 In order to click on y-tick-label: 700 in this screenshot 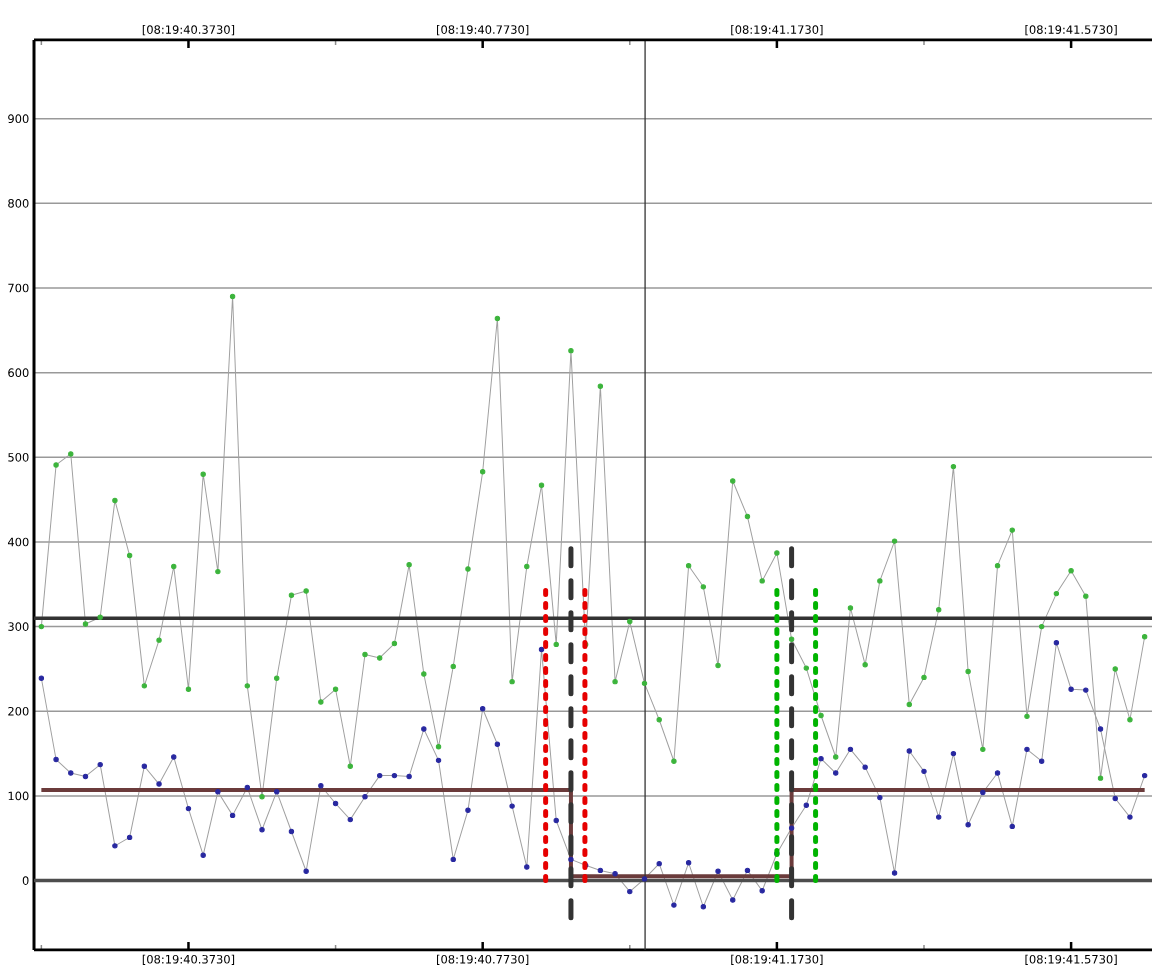, I will do `click(18, 288)`.